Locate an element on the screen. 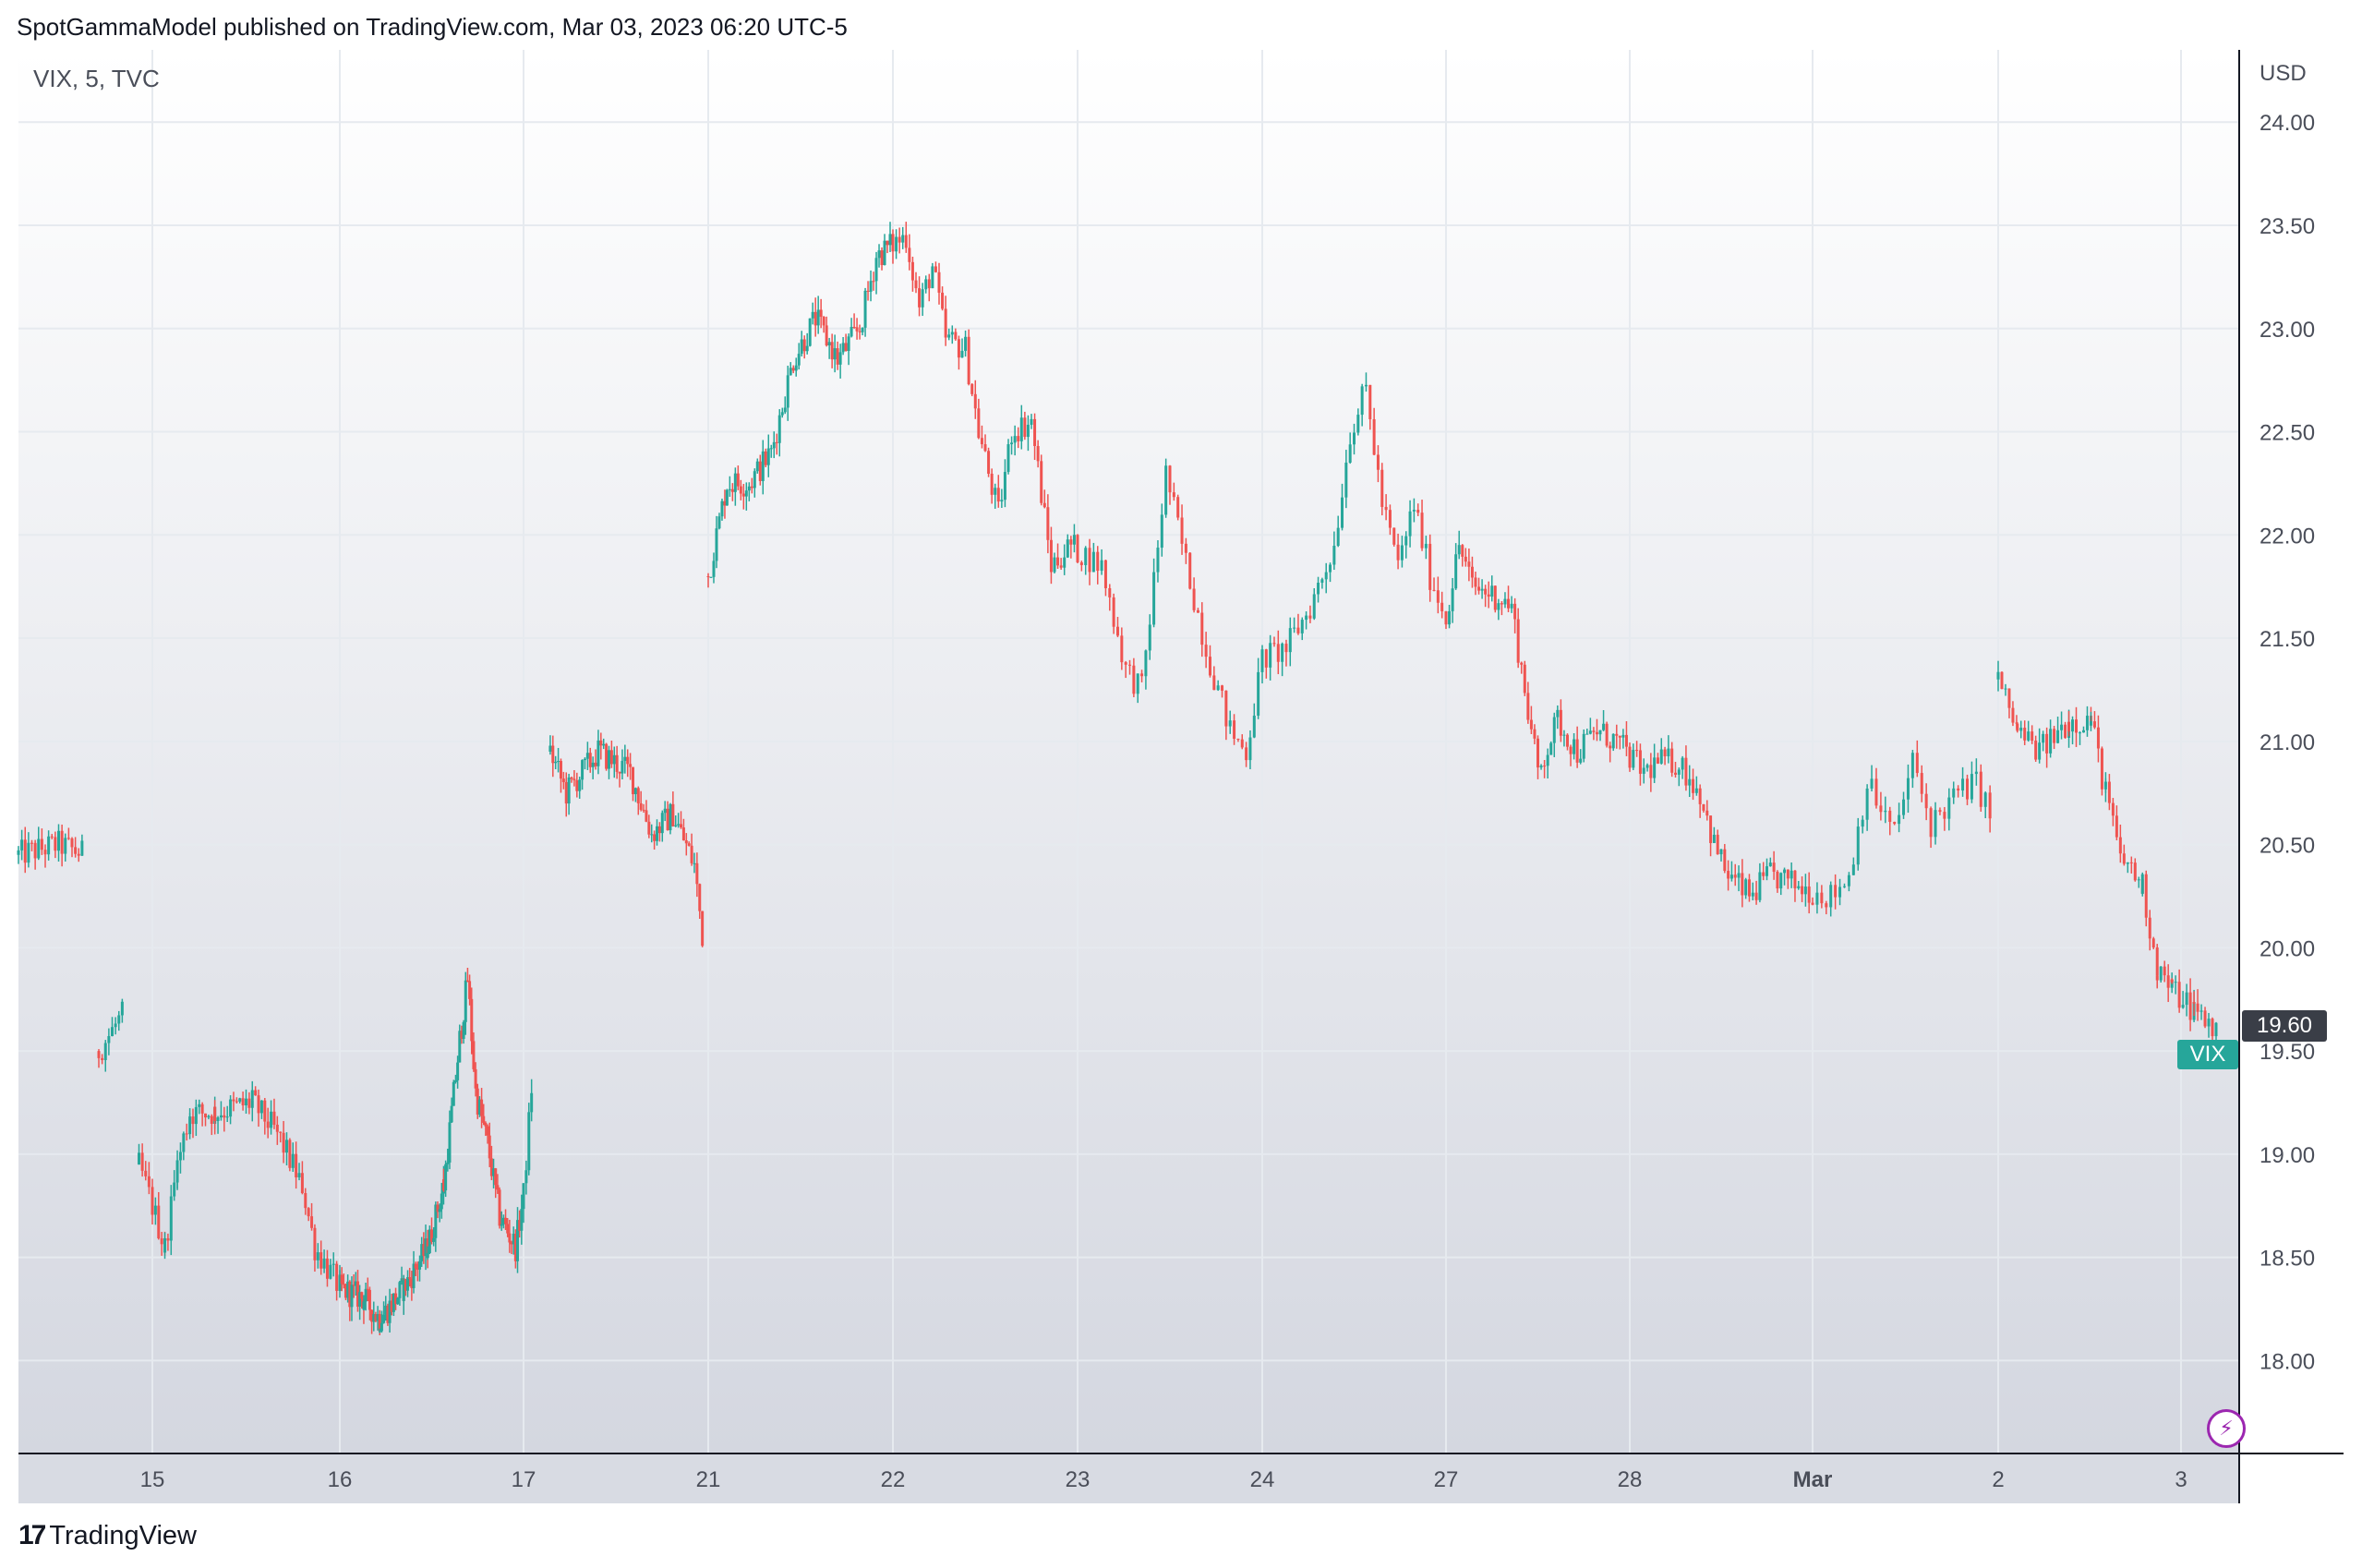 Image resolution: width=2362 pixels, height=1568 pixels. lightning-bolt-icon: ⚡ is located at coordinates (2226, 1428).